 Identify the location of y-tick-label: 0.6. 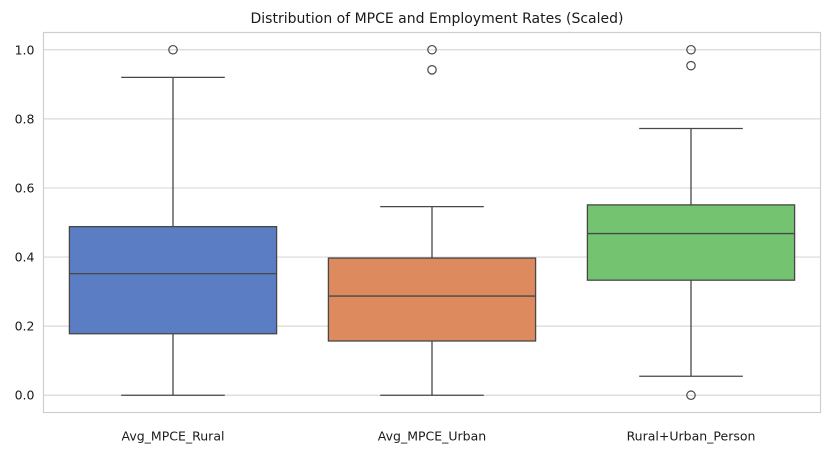
(25, 187).